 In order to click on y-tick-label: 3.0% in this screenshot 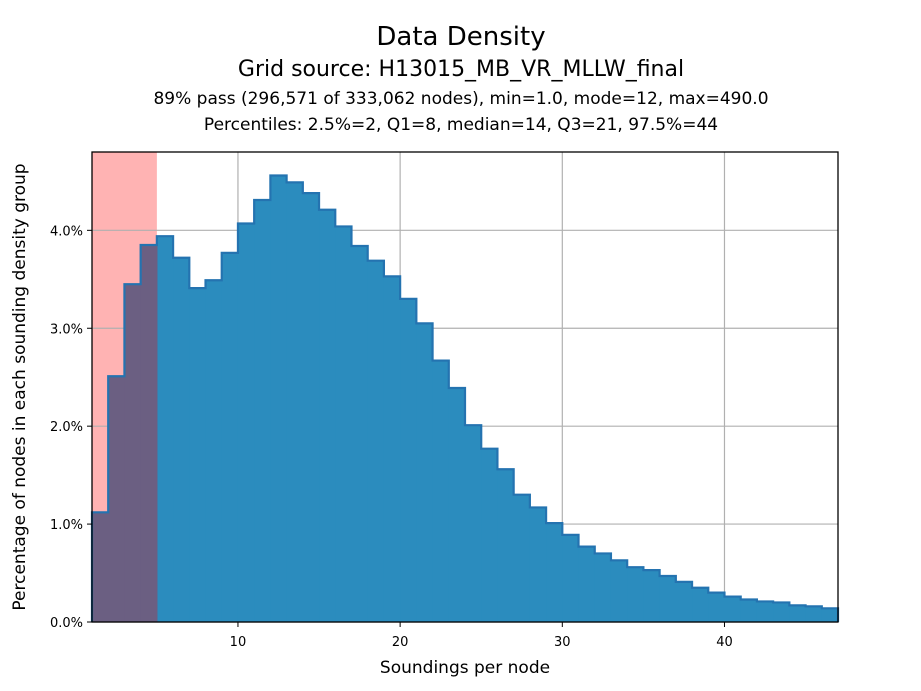, I will do `click(66, 329)`.